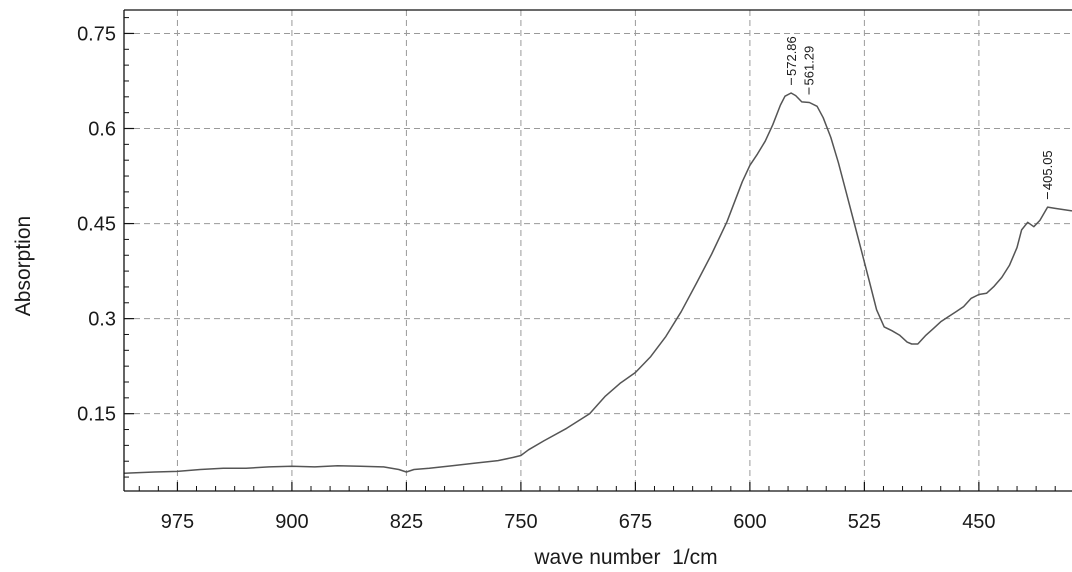 The image size is (1072, 572). Describe the element at coordinates (749, 522) in the screenshot. I see `x-tick-label: 600` at that location.